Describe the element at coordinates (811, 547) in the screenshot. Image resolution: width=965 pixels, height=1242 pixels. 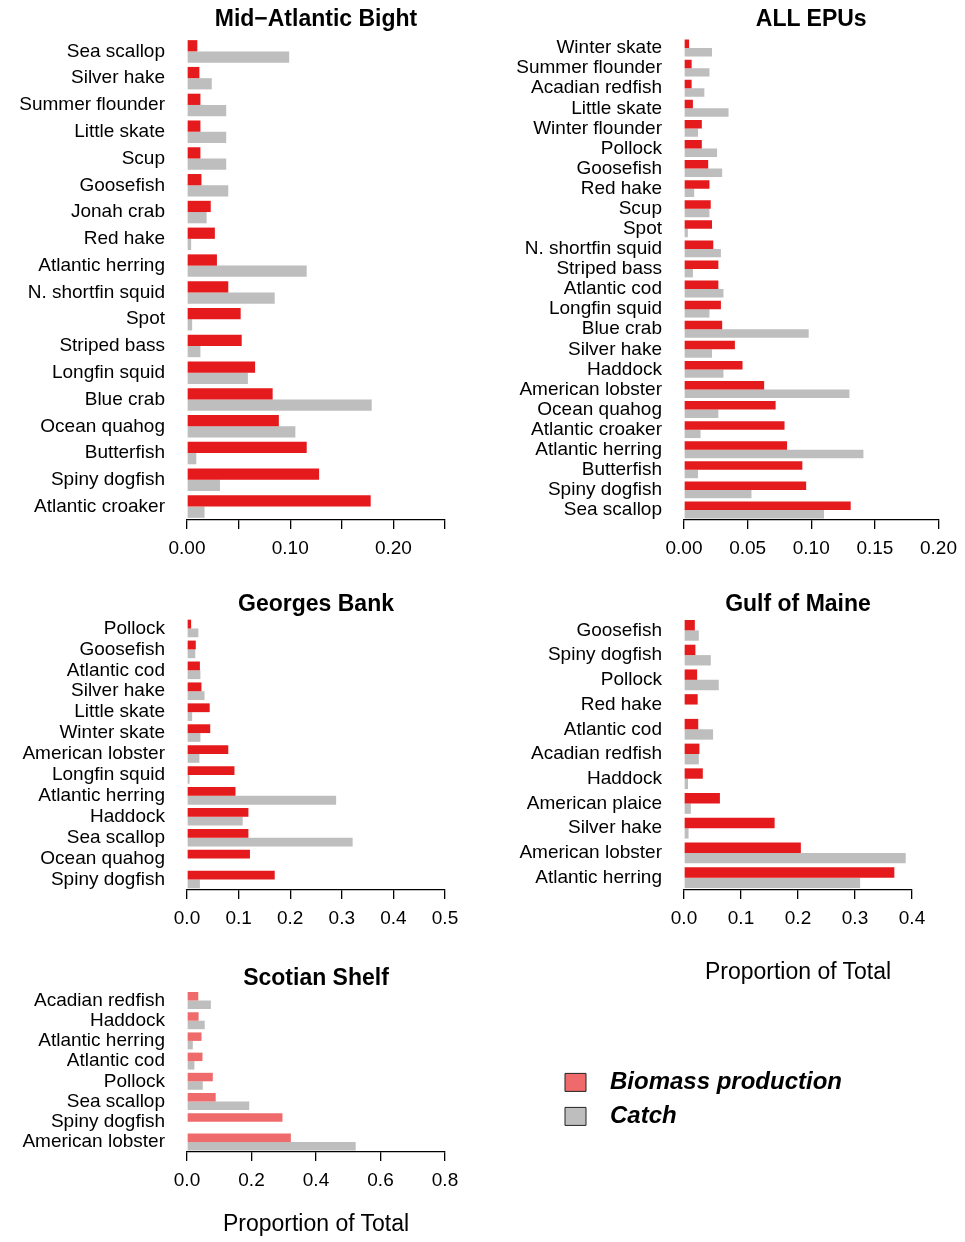
I see `x-tick-label: 0.10` at that location.